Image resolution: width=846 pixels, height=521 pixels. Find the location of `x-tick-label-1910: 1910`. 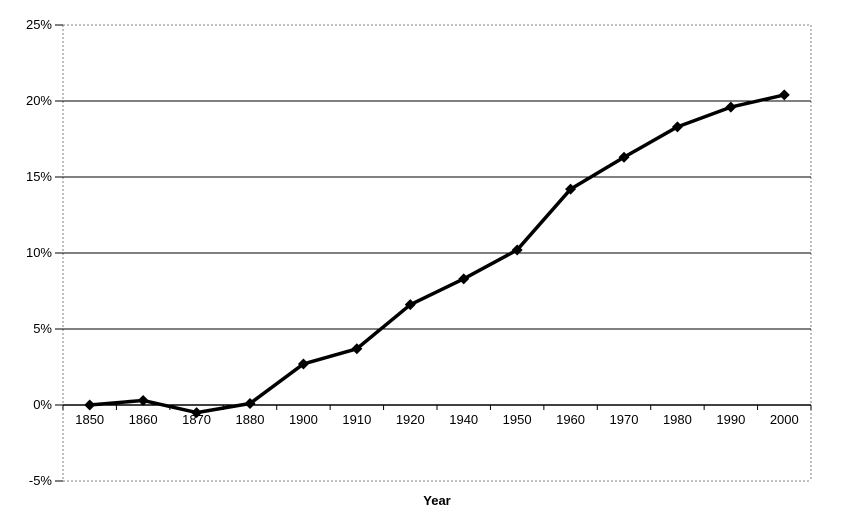

x-tick-label-1910: 1910 is located at coordinates (357, 419).